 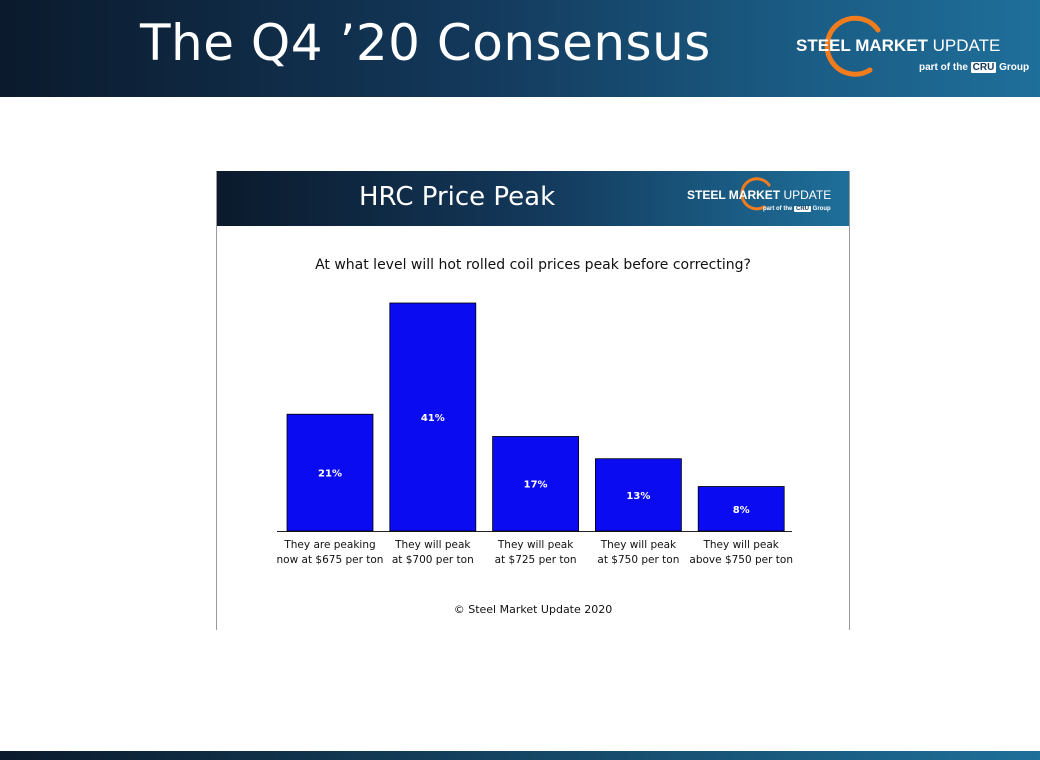 I want to click on slide-title: The Q4 ’20 Consensus, so click(x=425, y=43).